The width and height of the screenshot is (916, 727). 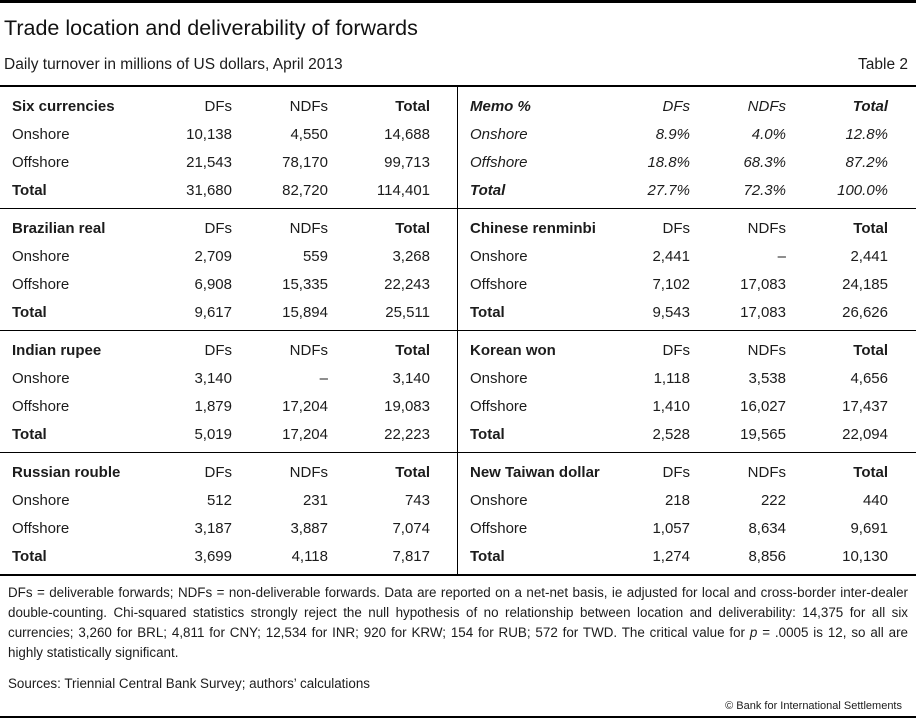 I want to click on value-cell: 1,879, so click(x=213, y=406).